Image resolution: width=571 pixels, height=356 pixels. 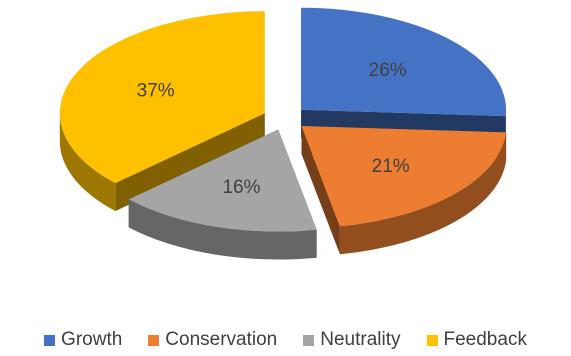 I want to click on legend-label-feedback: Feedback, so click(x=485, y=339).